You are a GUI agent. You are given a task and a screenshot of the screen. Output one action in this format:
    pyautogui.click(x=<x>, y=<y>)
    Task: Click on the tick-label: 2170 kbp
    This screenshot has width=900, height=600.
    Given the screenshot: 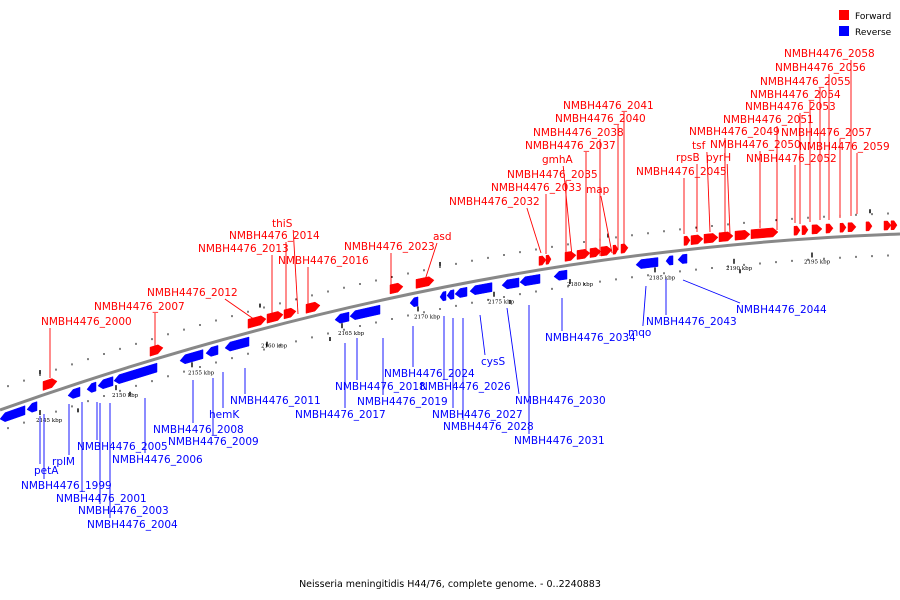 What is the action you would take?
    pyautogui.click(x=427, y=317)
    